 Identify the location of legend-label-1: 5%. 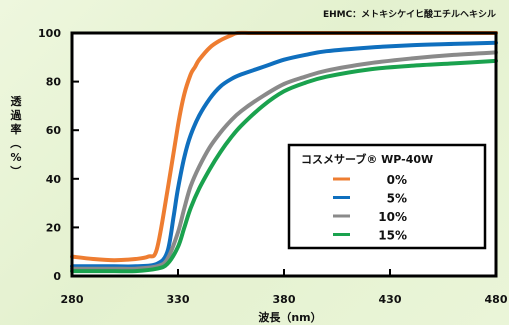
(397, 199).